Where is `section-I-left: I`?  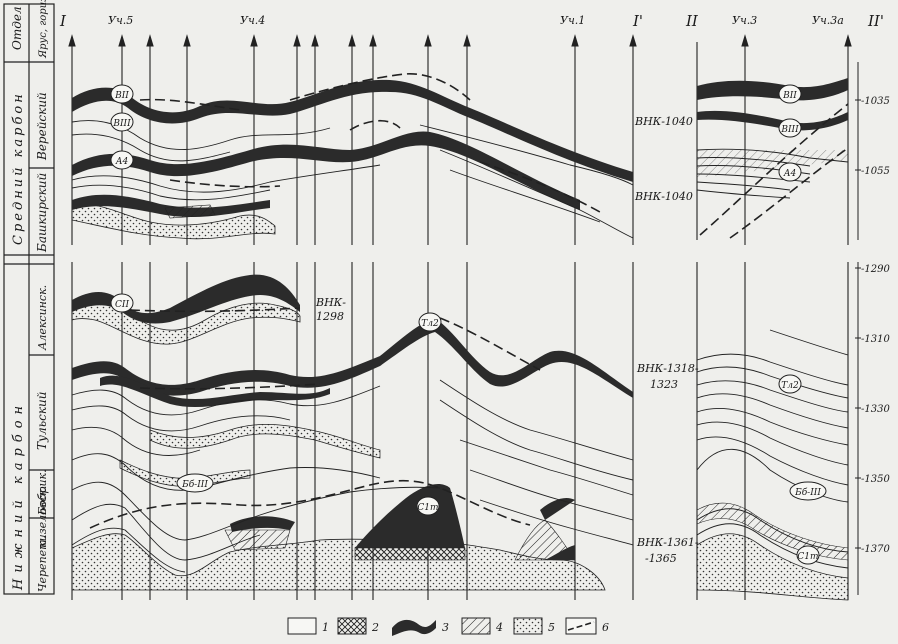 section-I-left: I is located at coordinates (63, 21).